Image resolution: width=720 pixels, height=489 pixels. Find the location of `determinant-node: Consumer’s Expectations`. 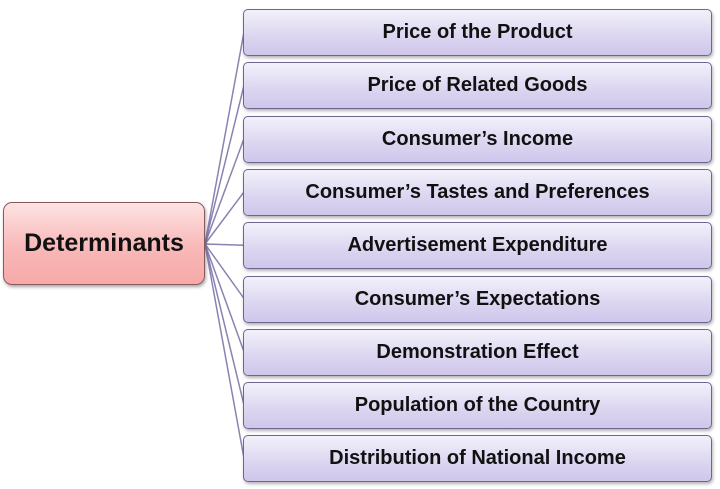

determinant-node: Consumer’s Expectations is located at coordinates (477, 299).